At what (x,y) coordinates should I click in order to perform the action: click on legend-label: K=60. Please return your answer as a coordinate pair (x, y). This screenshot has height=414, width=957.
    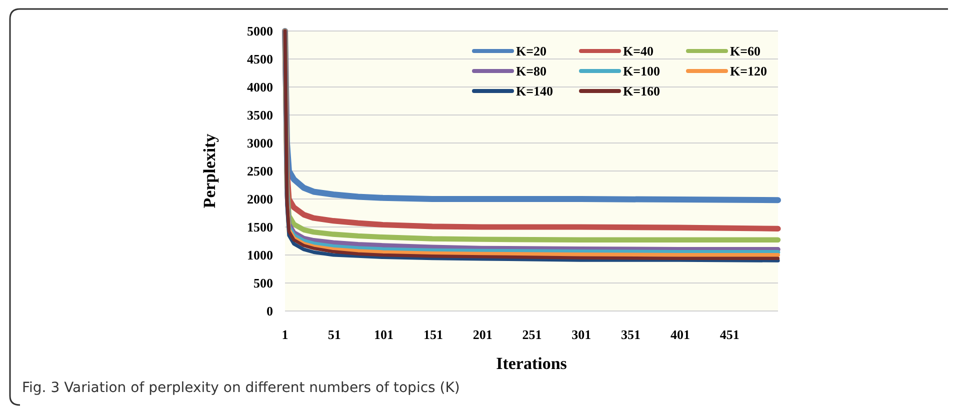
    Looking at the image, I should click on (745, 51).